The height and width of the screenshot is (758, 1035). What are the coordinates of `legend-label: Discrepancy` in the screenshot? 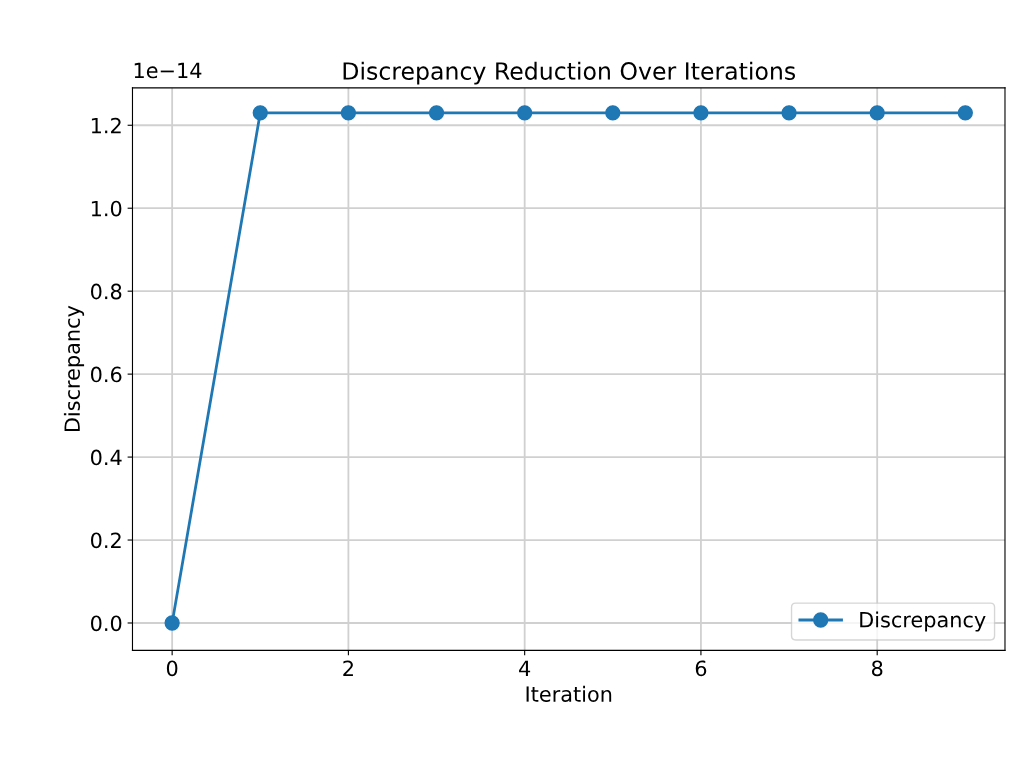 It's located at (923, 621).